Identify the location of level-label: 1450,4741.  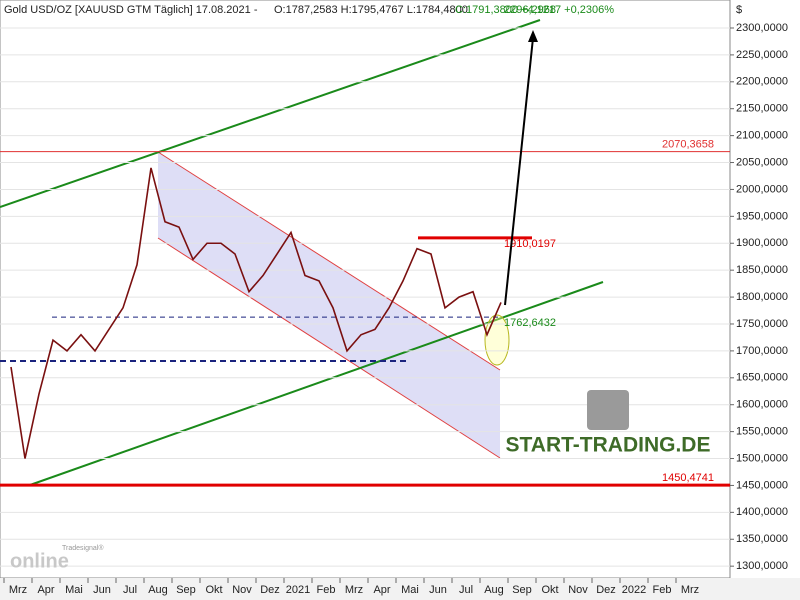
(688, 478).